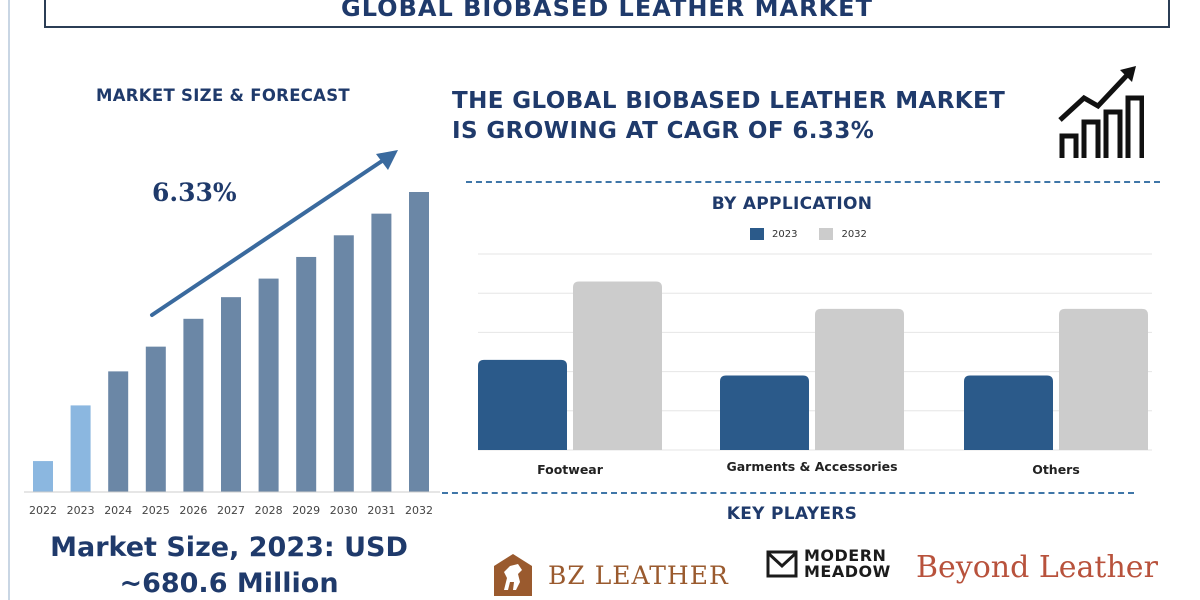  What do you see at coordinates (788, 493) in the screenshot?
I see `divider-bottom` at bounding box center [788, 493].